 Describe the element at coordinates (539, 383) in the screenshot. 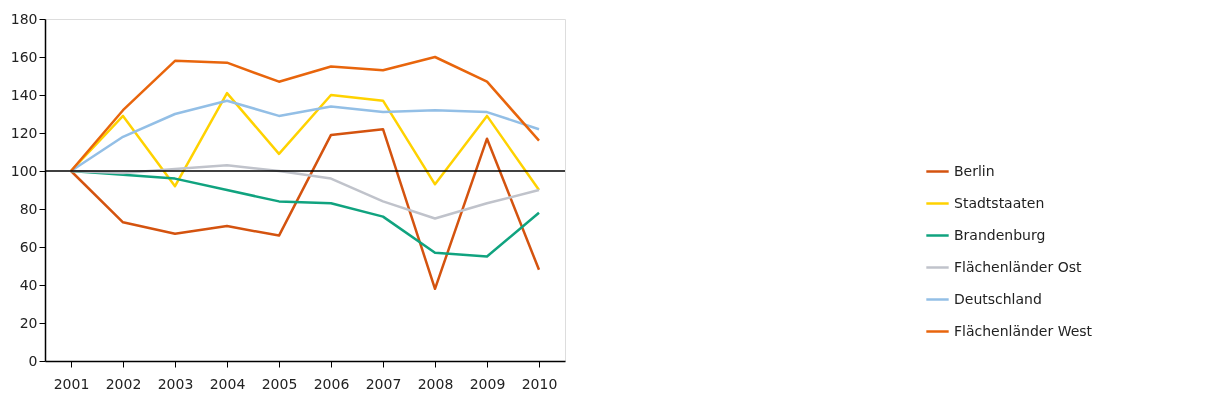

I see `x-tick-label: 2010` at that location.